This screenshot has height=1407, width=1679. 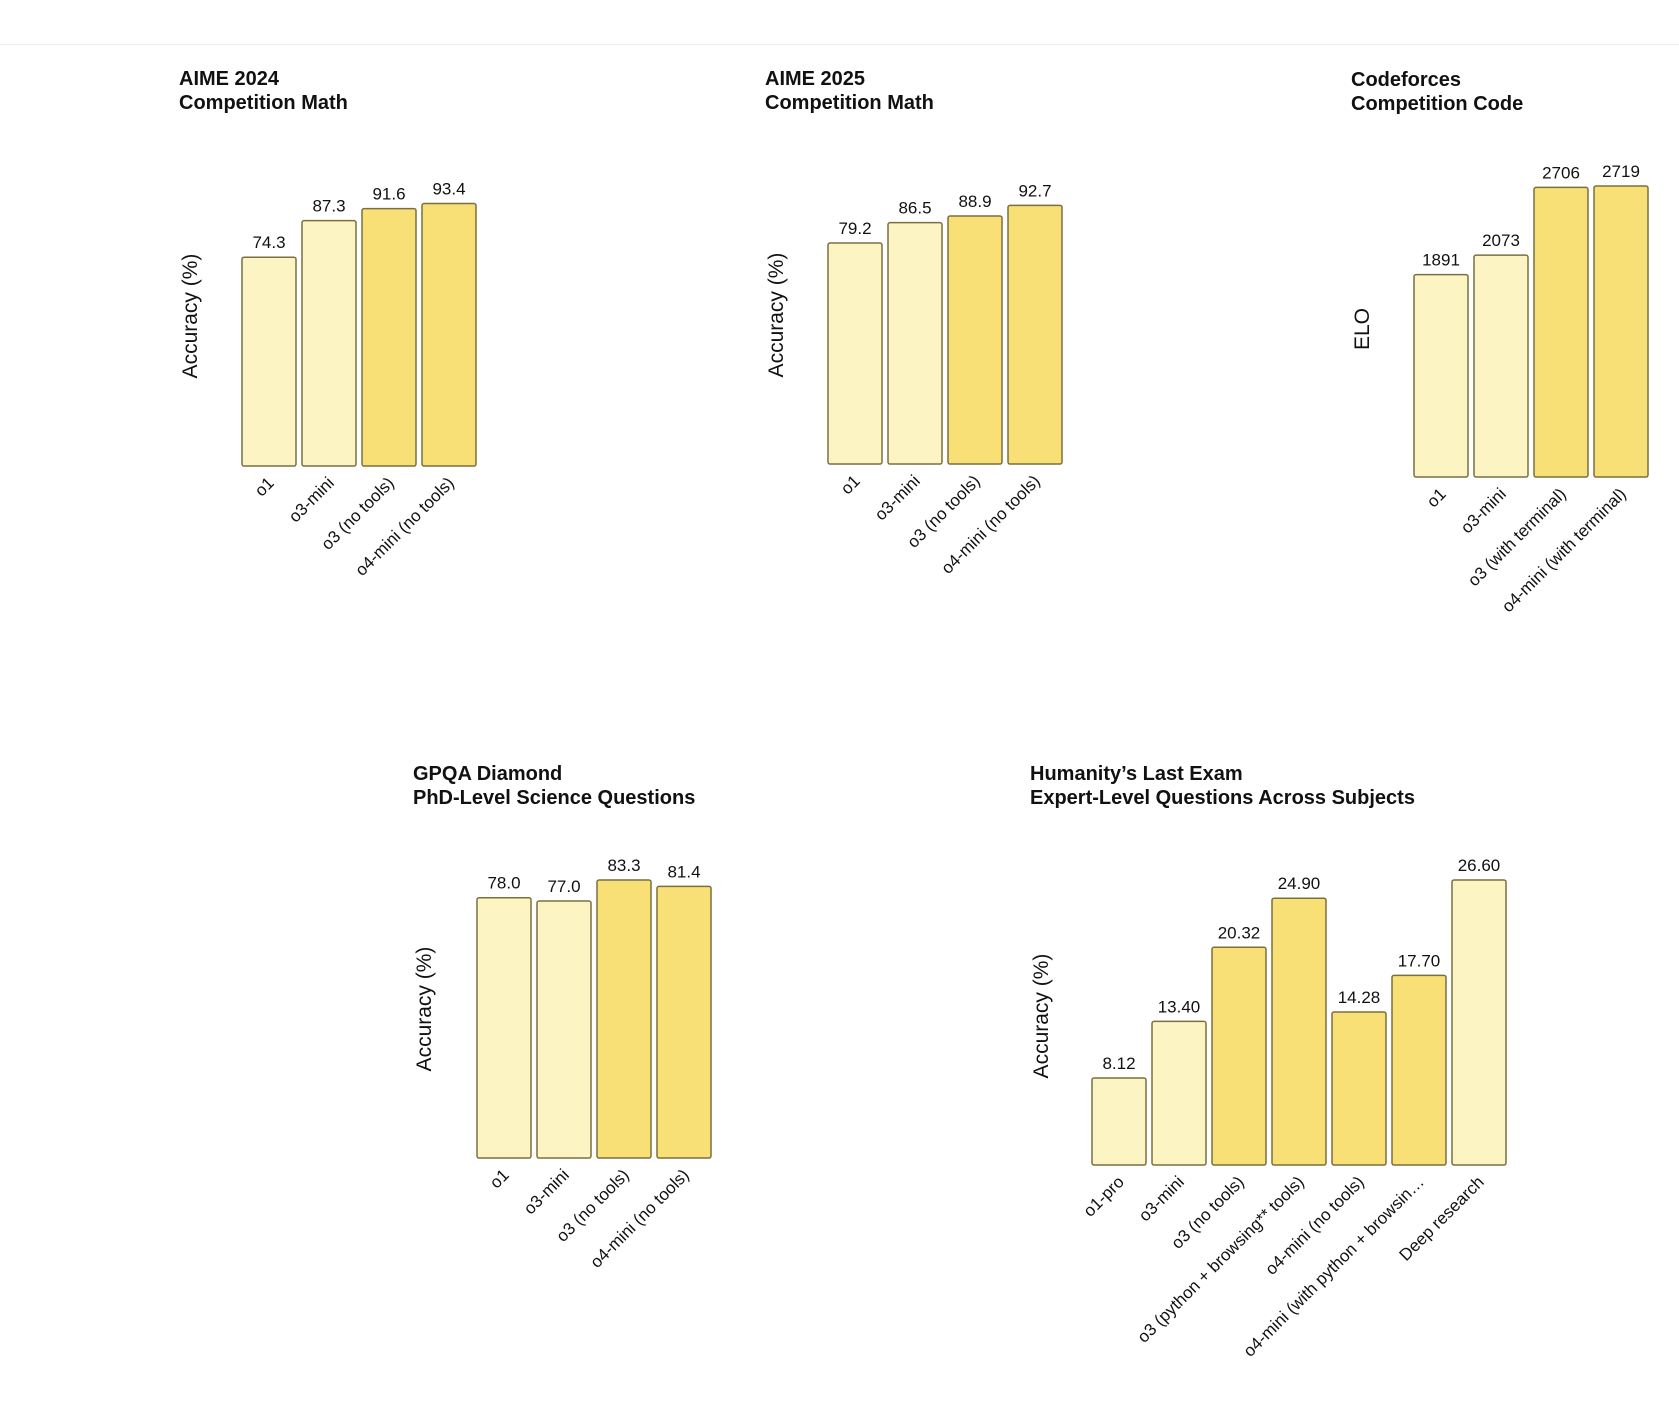 What do you see at coordinates (1561, 172) in the screenshot?
I see `chart-3-value-label: 2706` at bounding box center [1561, 172].